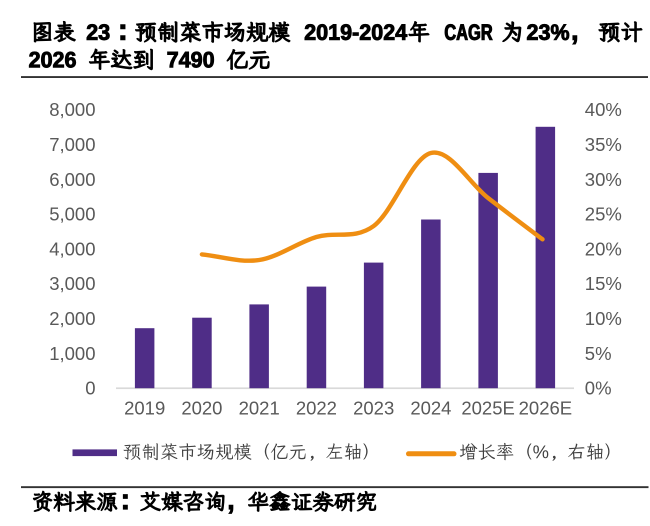 The image size is (650, 526). I want to click on svg-text: 2,000, so click(72, 318).